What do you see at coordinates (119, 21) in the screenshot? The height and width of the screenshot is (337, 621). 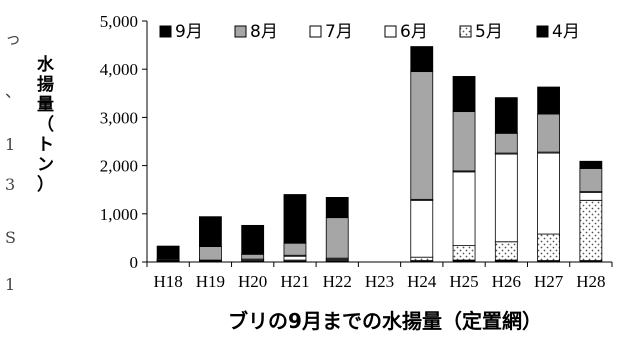 I see `y-tick-label: 5,000` at bounding box center [119, 21].